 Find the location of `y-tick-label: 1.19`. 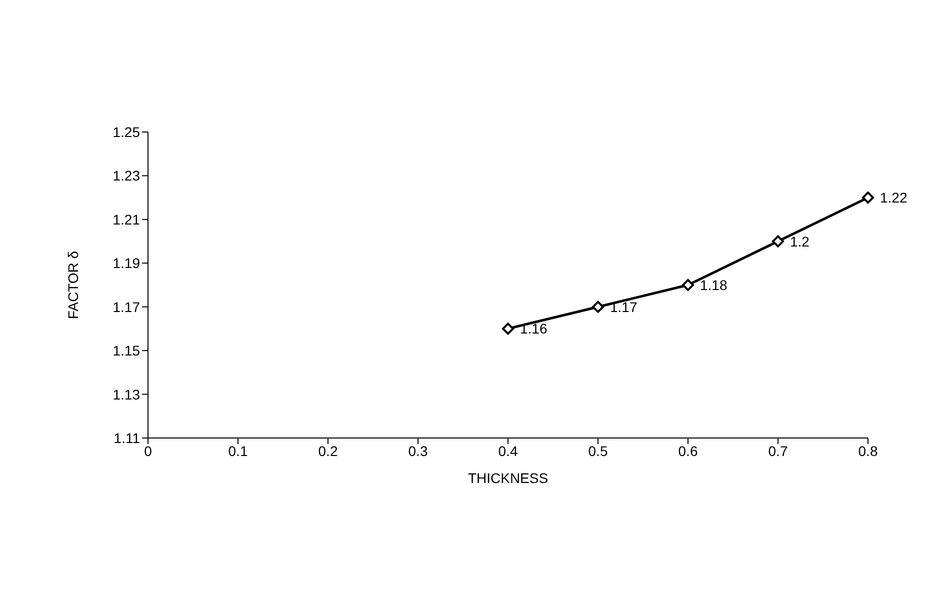

y-tick-label: 1.19 is located at coordinates (126, 263).